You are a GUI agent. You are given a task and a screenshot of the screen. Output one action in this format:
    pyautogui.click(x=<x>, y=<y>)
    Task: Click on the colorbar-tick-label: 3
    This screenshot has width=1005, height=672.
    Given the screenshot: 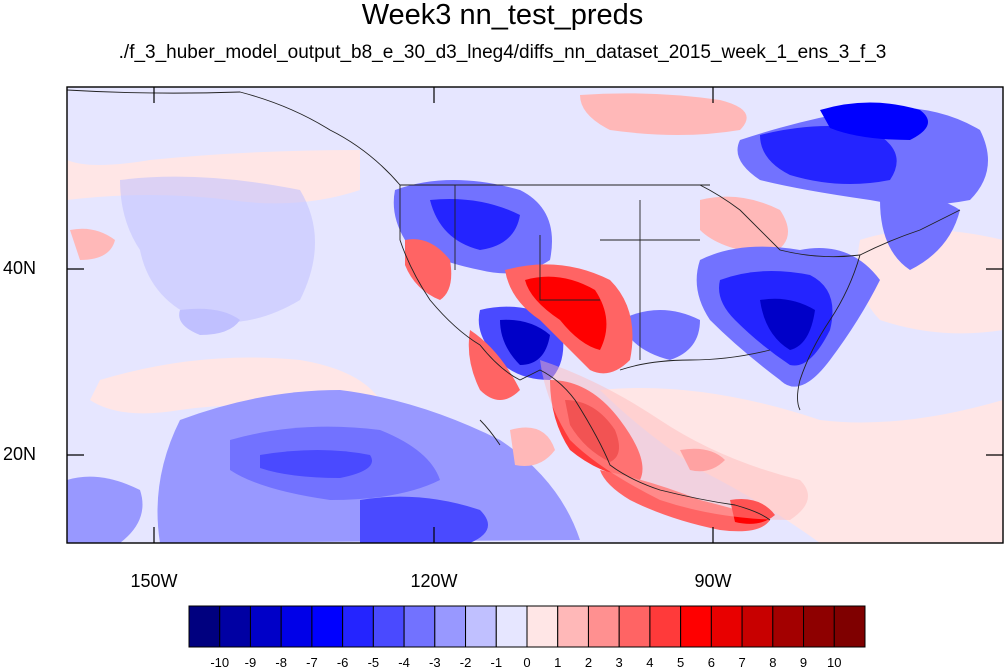 What is the action you would take?
    pyautogui.click(x=619, y=662)
    